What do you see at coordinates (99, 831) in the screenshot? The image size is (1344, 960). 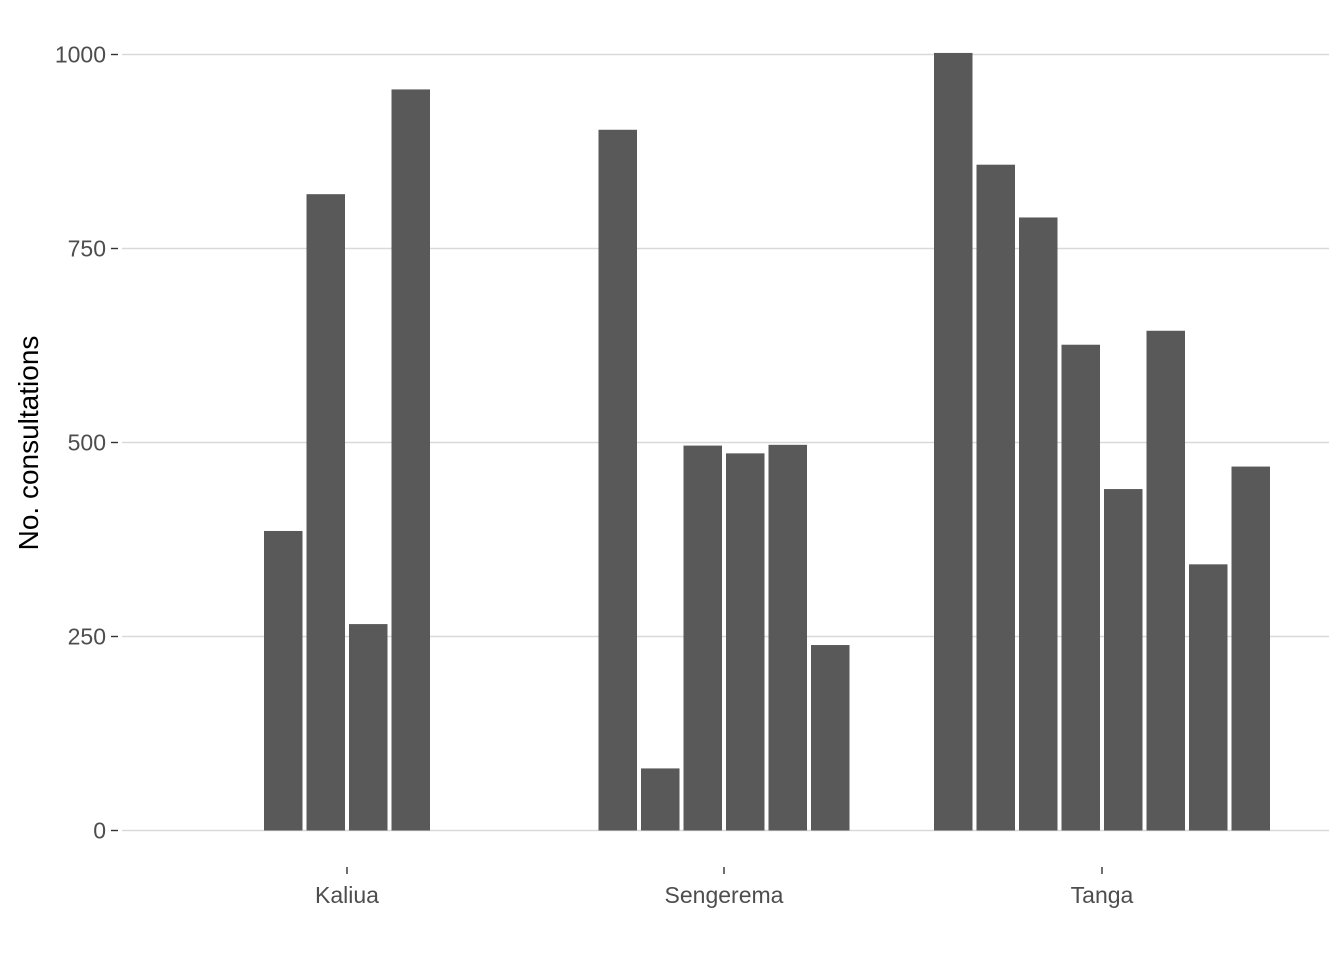 I see `y-tick-label: 0` at bounding box center [99, 831].